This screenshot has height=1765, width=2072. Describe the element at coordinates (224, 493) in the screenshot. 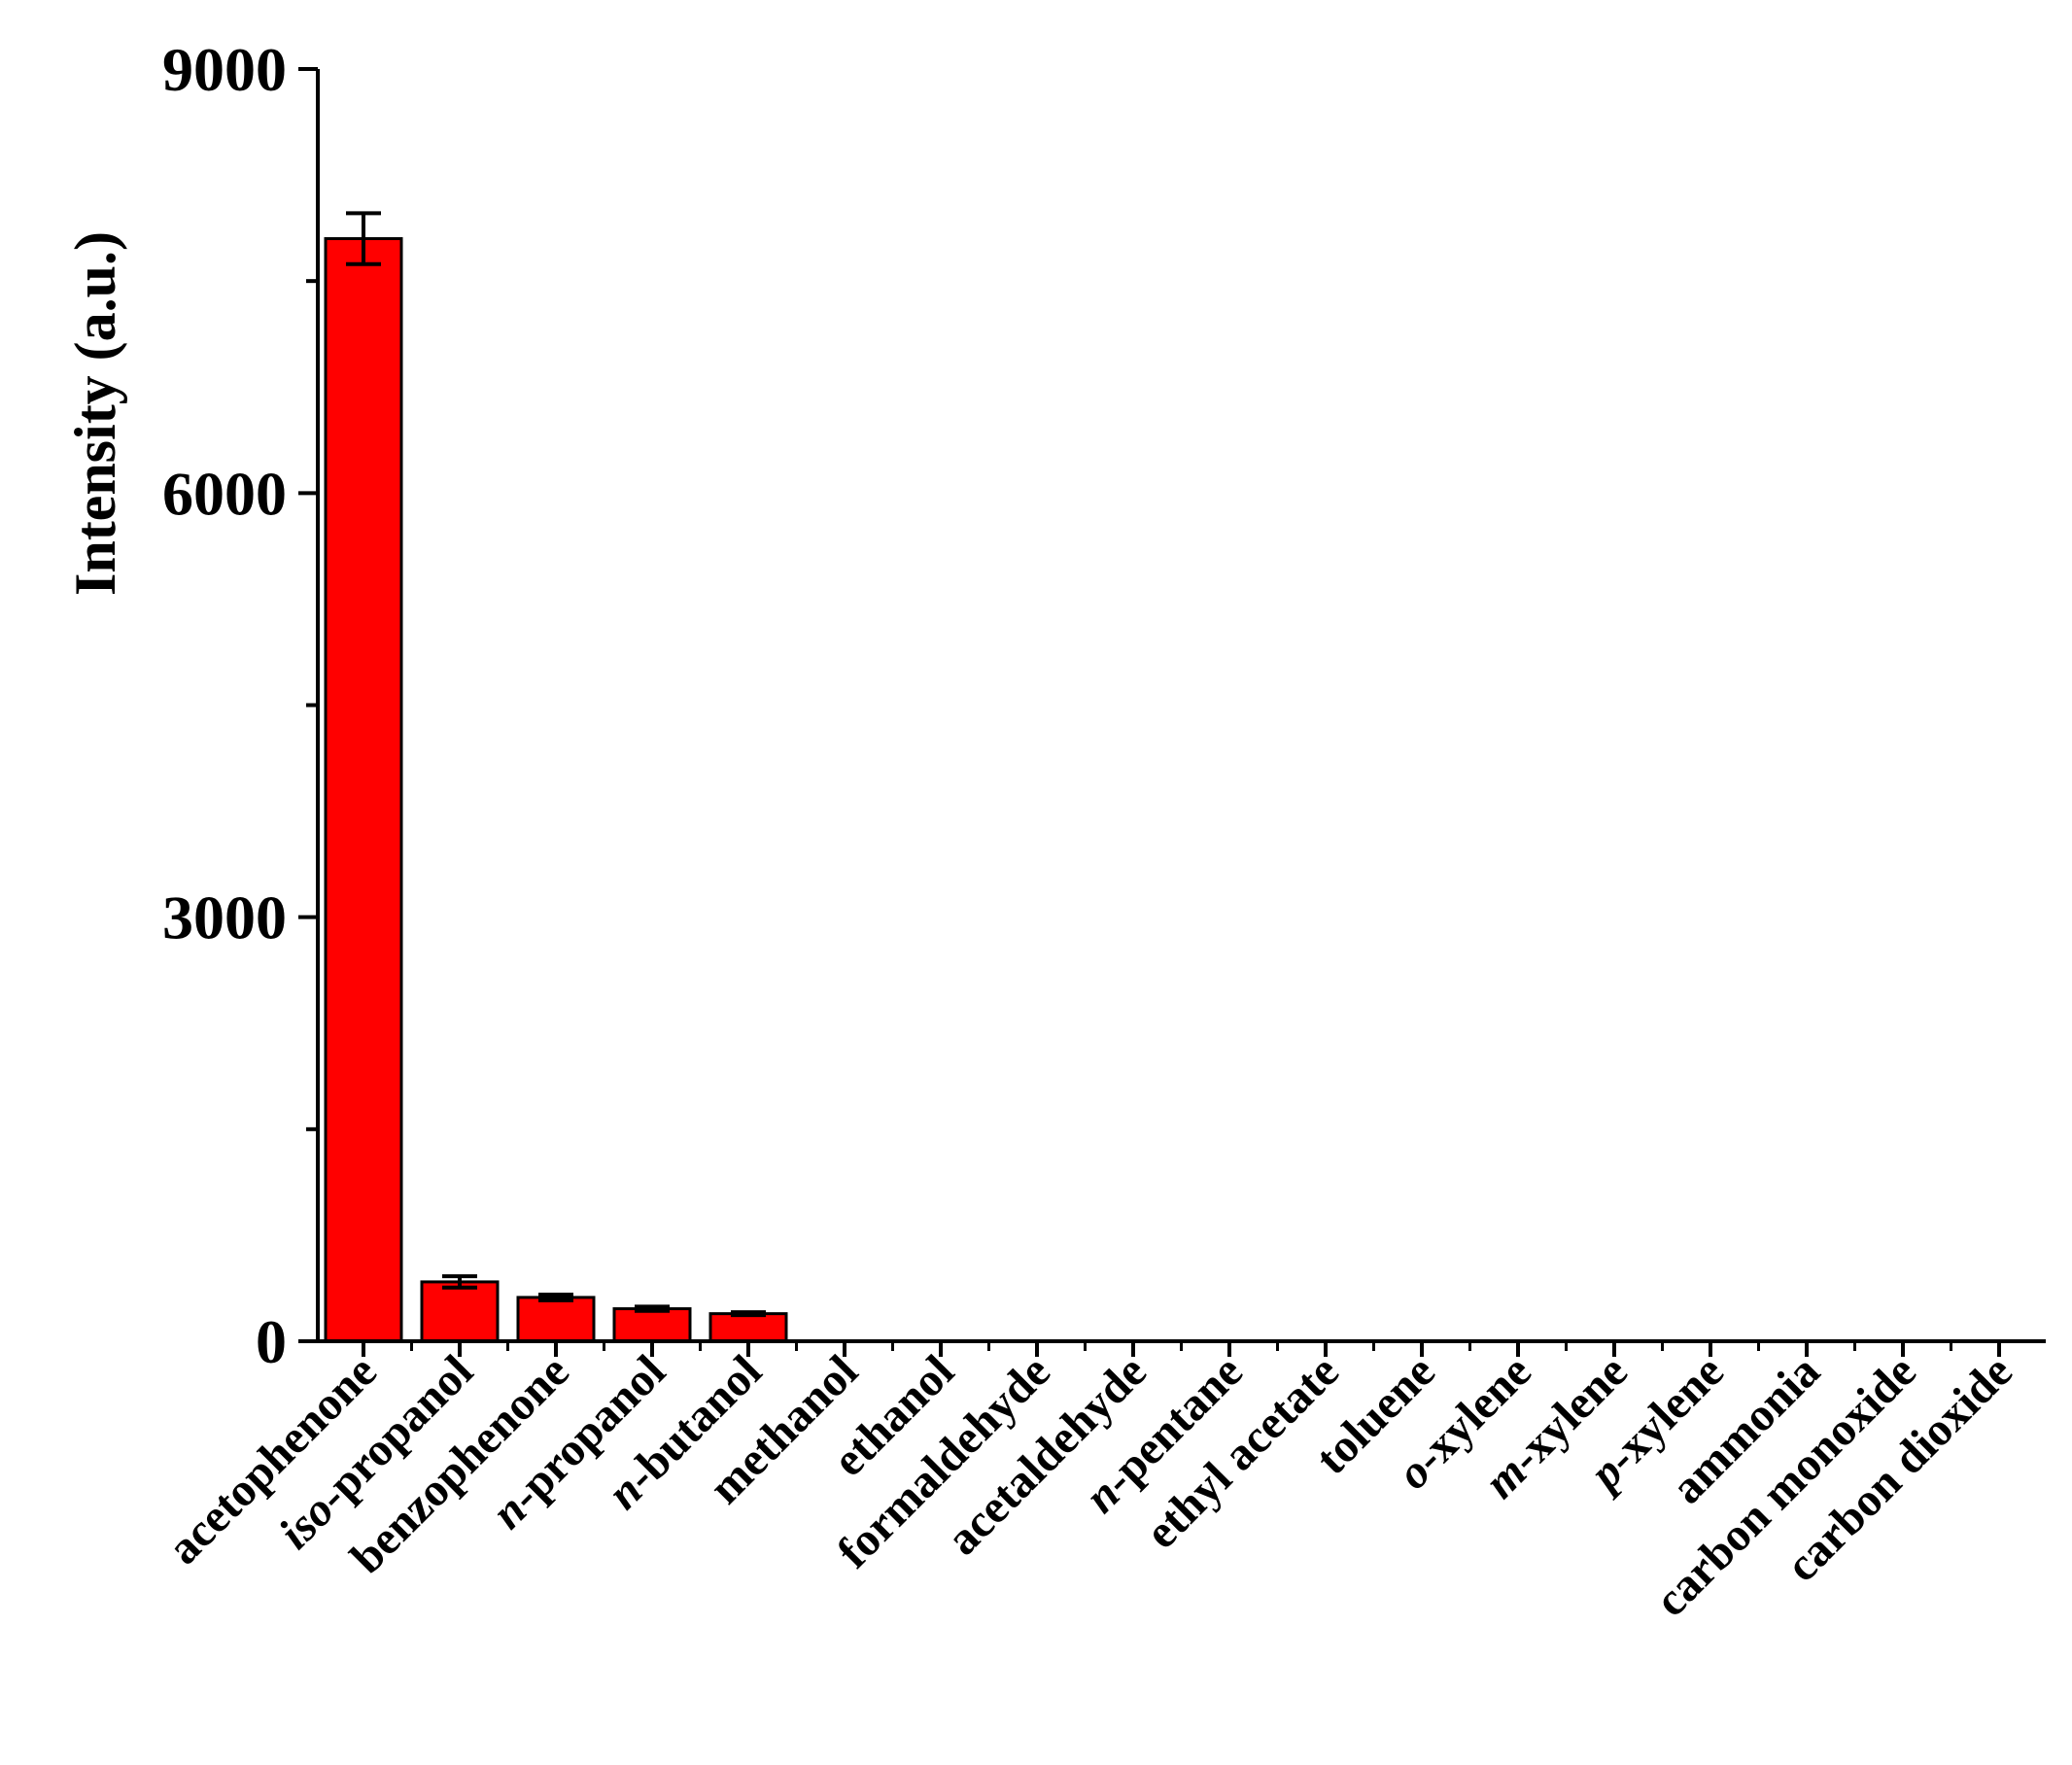

I see `y-tick-label: 6000` at that location.